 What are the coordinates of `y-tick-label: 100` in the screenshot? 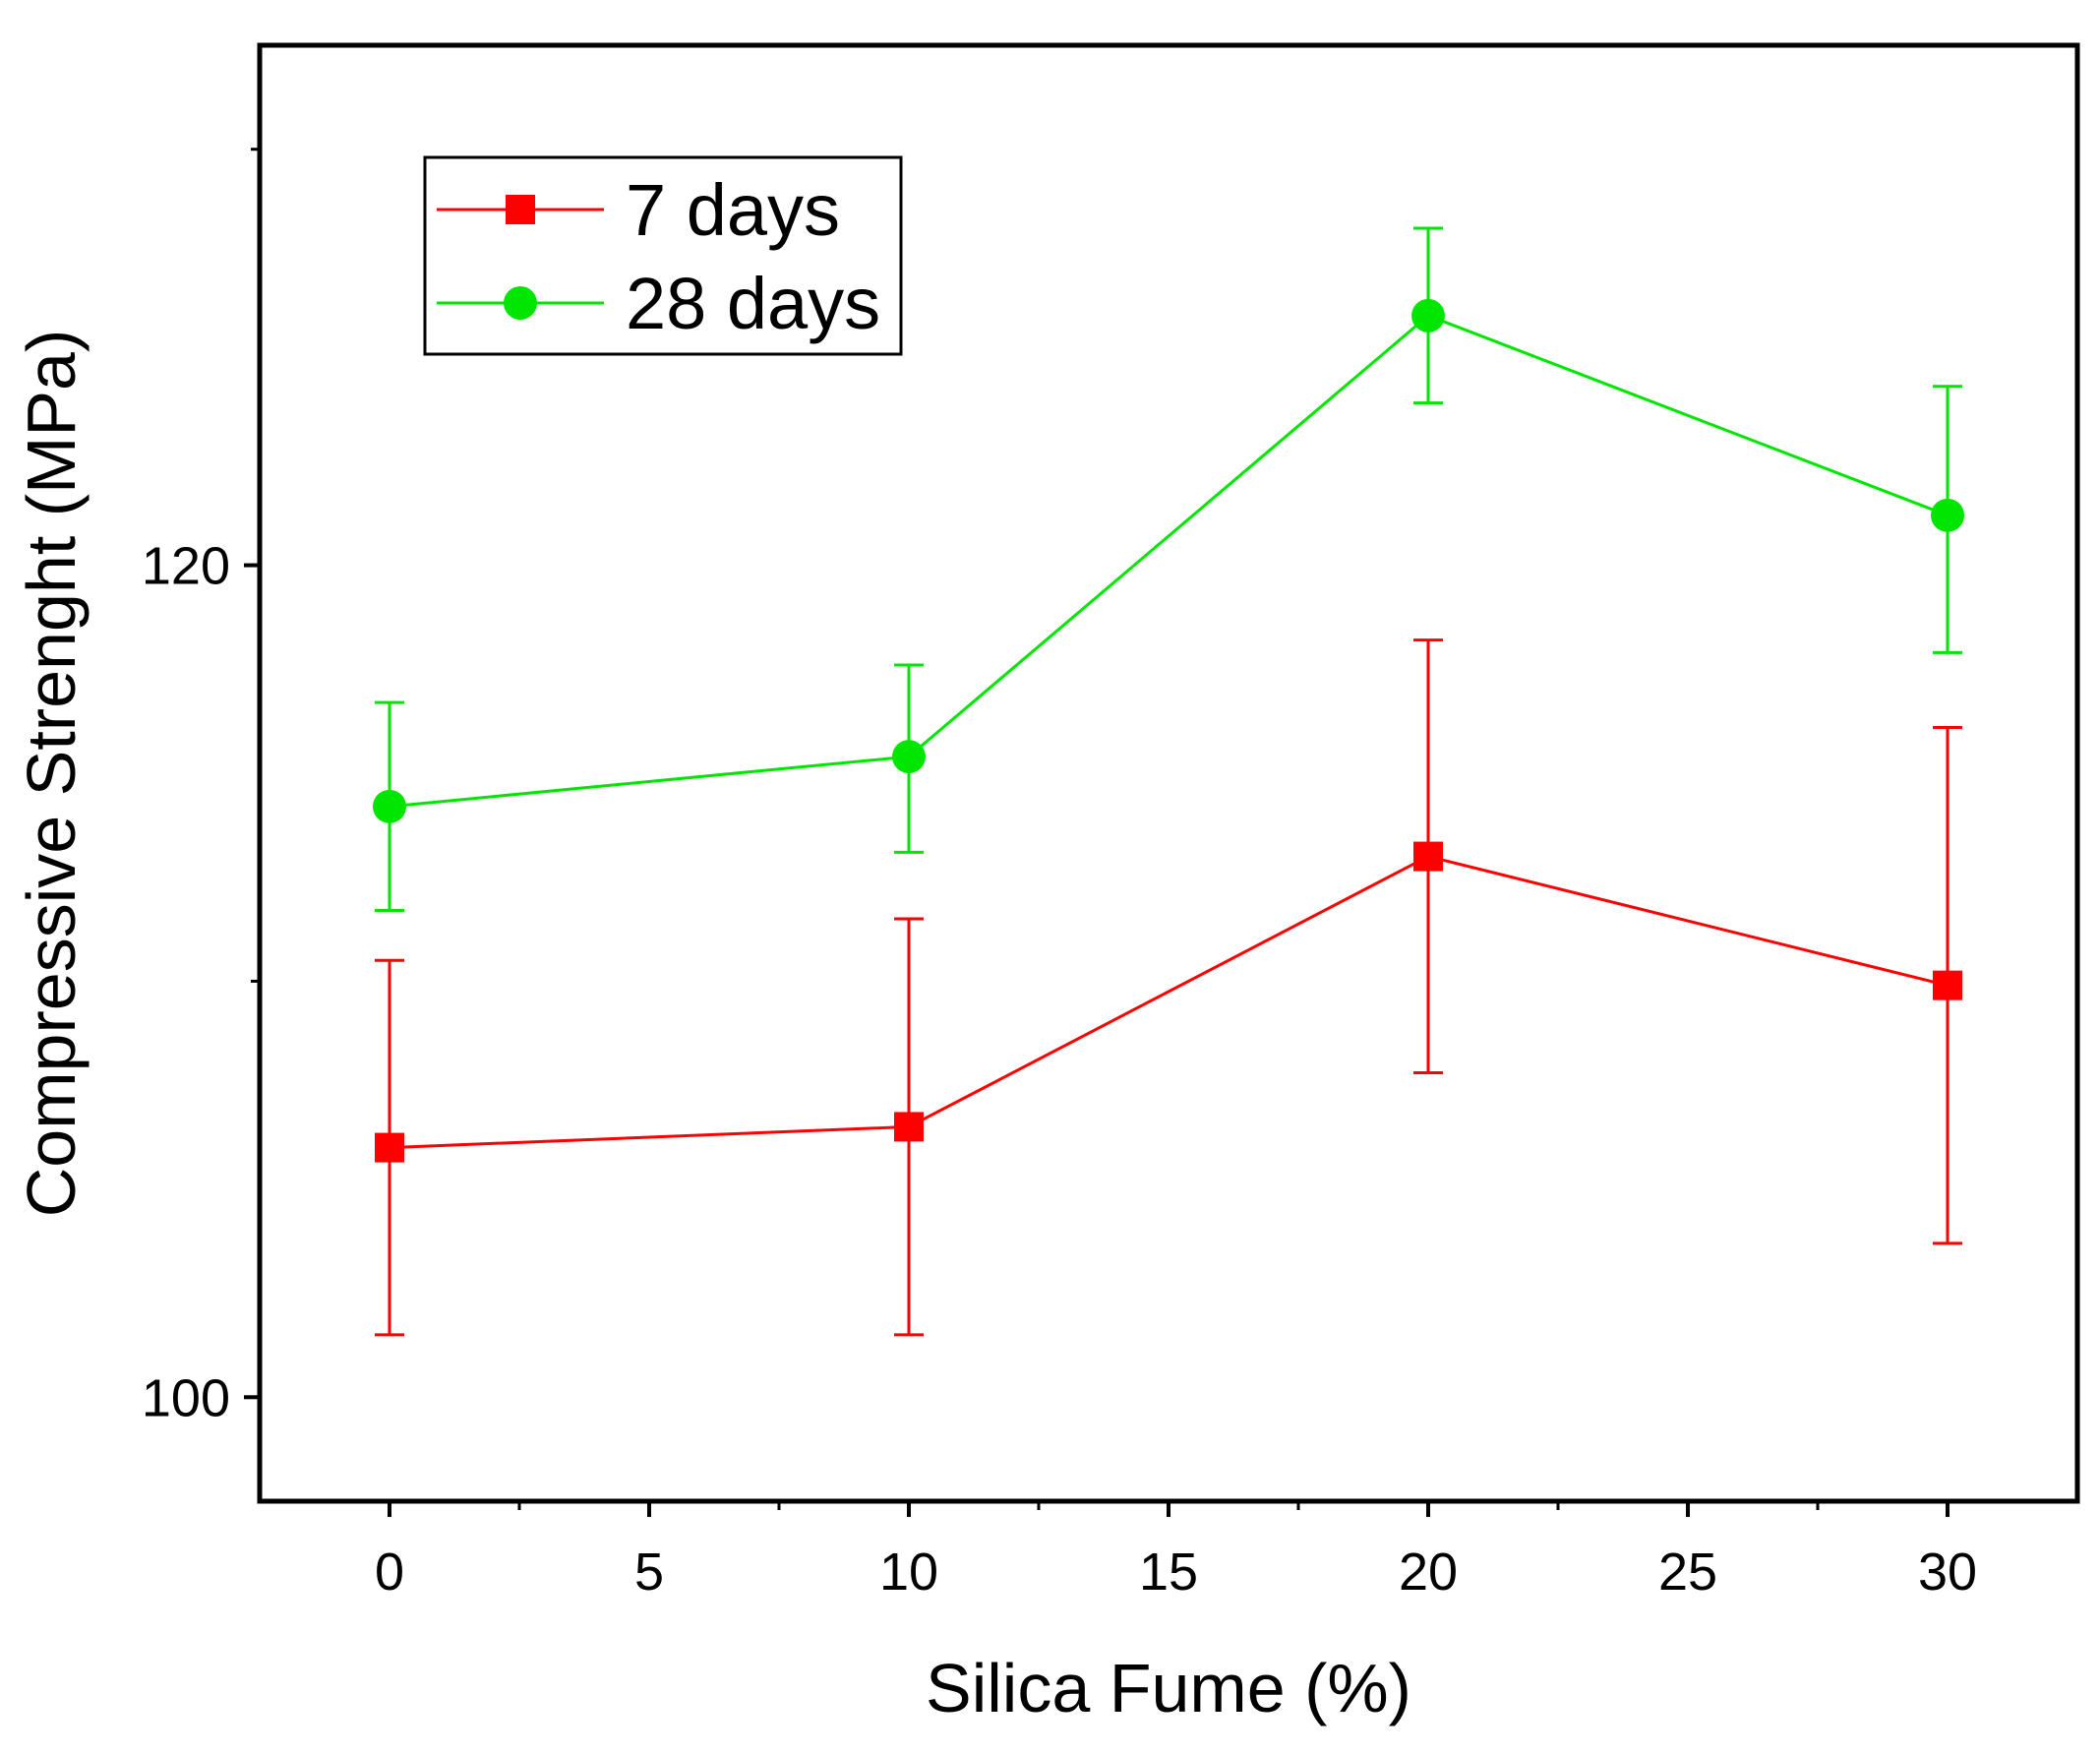 It's located at (186, 1397).